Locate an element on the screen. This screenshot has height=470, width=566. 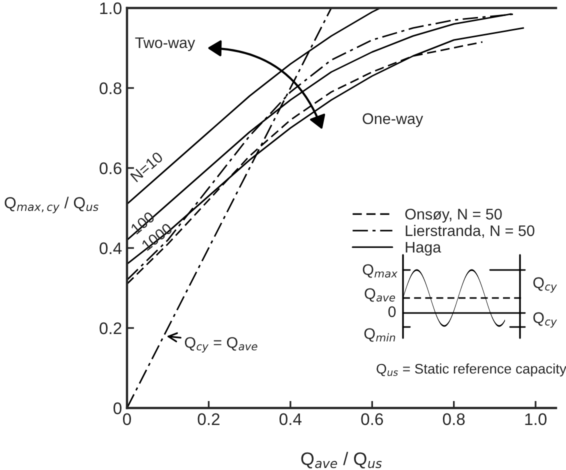
x-tick-label: 1.0 is located at coordinates (536, 419).